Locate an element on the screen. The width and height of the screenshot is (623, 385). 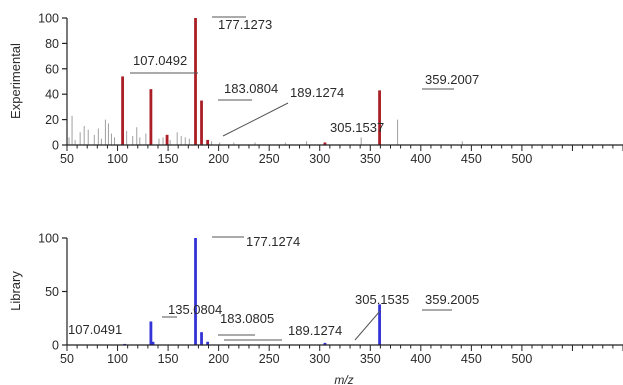
experimental-x-tick-label: 300 is located at coordinates (319, 159).